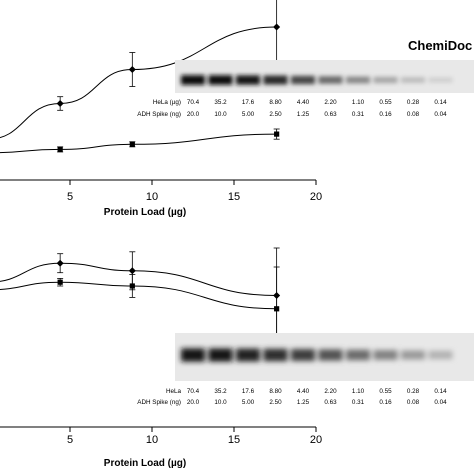  I want to click on top-markers, so click(168, 87).